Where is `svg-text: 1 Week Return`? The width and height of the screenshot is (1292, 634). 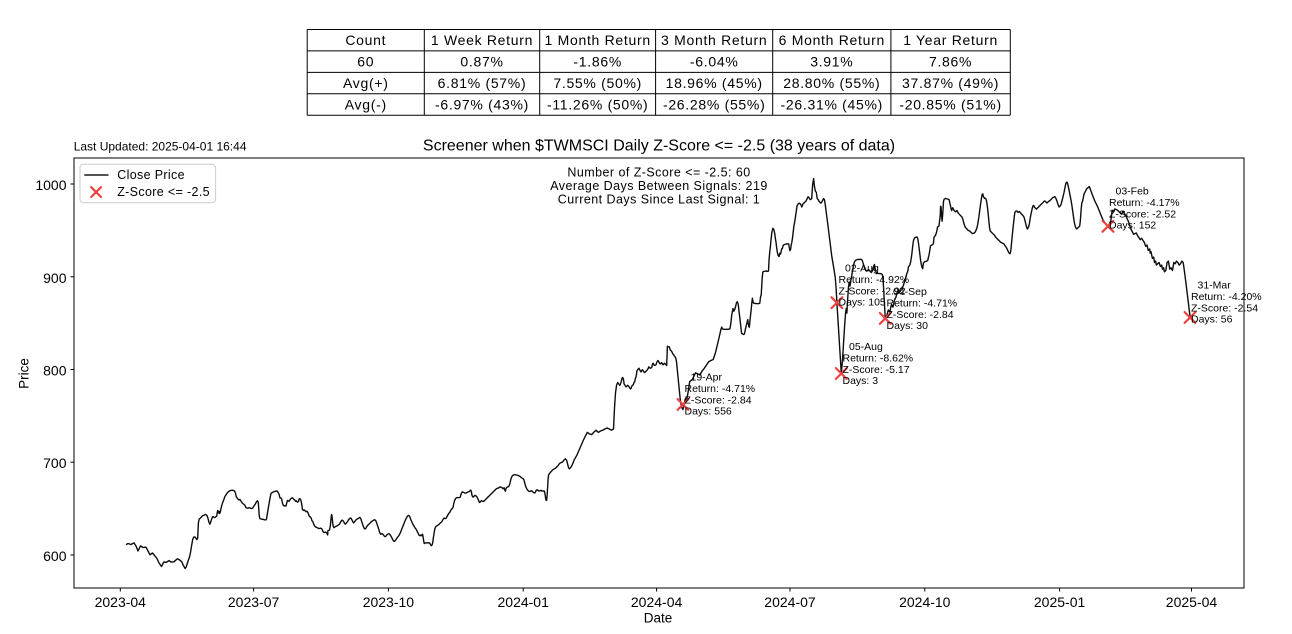 svg-text: 1 Week Return is located at coordinates (482, 40).